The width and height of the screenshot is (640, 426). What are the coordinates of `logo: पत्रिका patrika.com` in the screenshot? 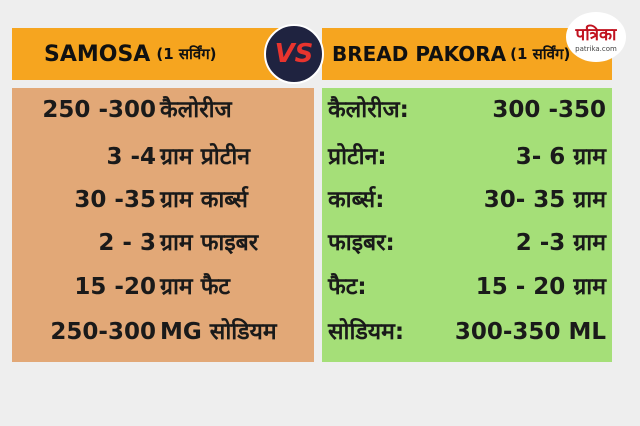 It's located at (596, 37).